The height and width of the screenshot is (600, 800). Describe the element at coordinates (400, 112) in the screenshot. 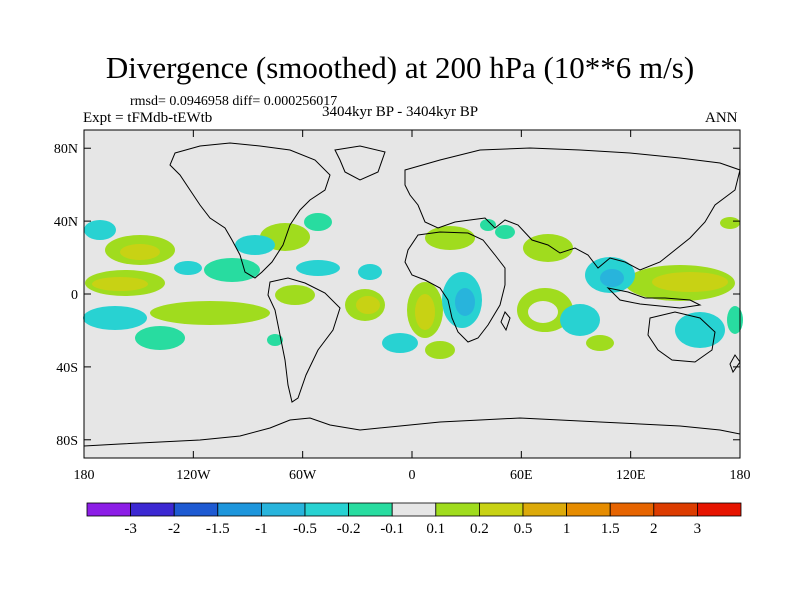

I see `period-label: 3404kyr BP - 3404kyr BP` at that location.